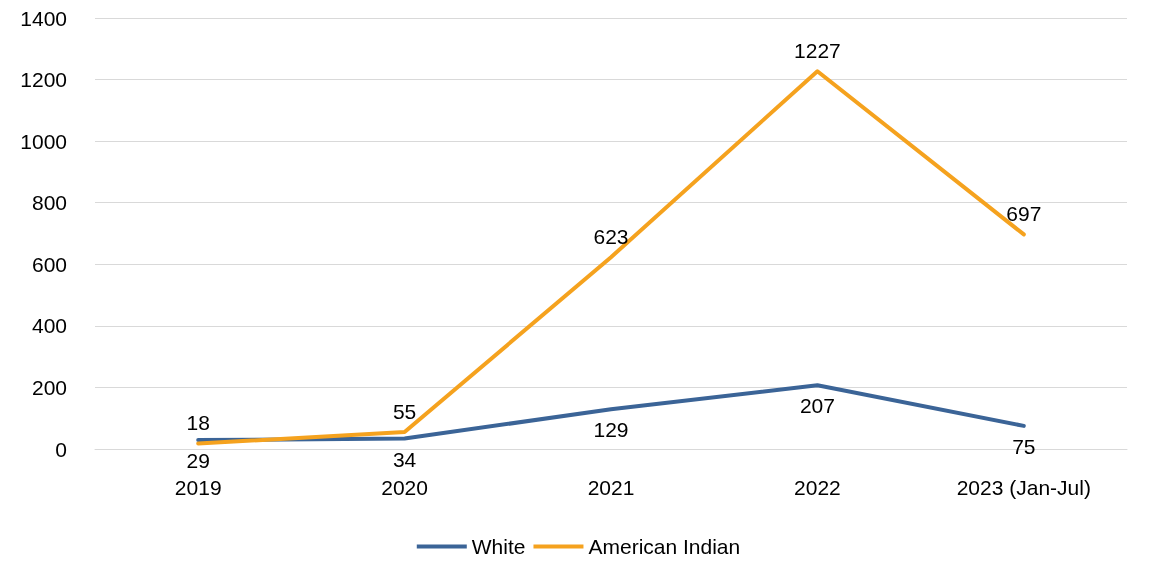 The height and width of the screenshot is (567, 1157). I want to click on data-label: 29, so click(198, 461).